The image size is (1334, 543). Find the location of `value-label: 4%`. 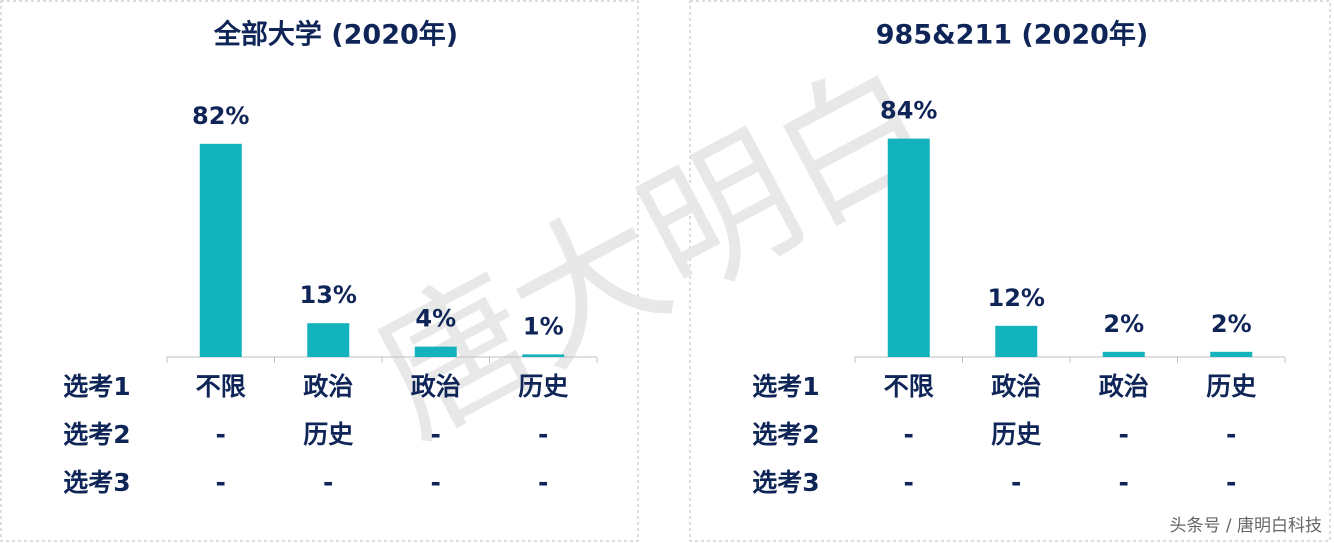

value-label: 4% is located at coordinates (435, 319).